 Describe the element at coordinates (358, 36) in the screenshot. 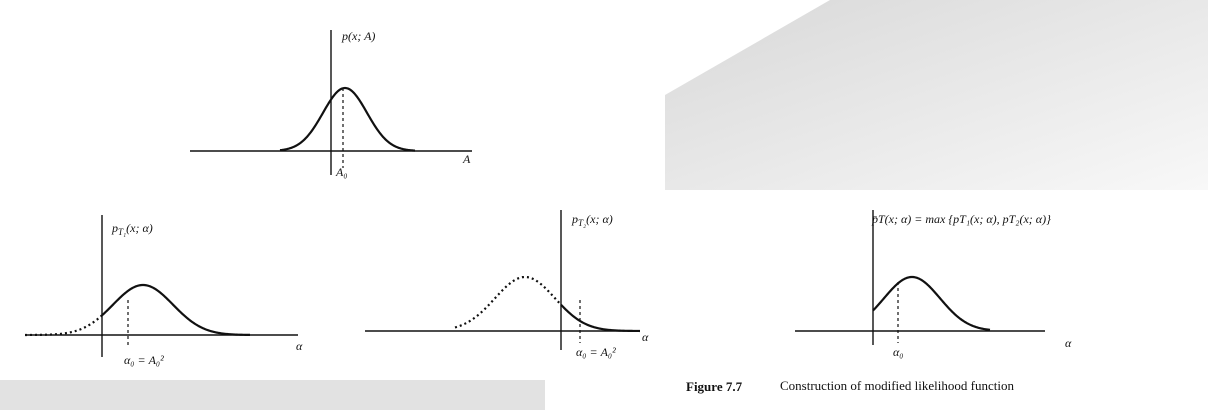

I see `y-label: p(x; A)` at that location.